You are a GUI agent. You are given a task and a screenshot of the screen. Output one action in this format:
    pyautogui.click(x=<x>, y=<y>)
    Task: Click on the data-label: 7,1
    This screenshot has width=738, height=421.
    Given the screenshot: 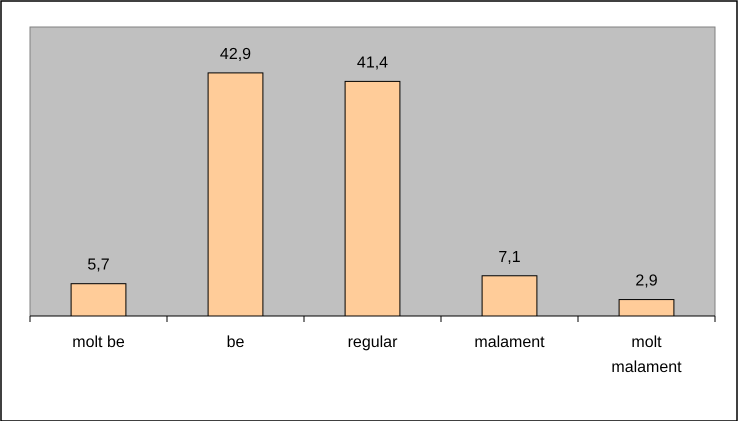 What is the action you would take?
    pyautogui.click(x=509, y=257)
    